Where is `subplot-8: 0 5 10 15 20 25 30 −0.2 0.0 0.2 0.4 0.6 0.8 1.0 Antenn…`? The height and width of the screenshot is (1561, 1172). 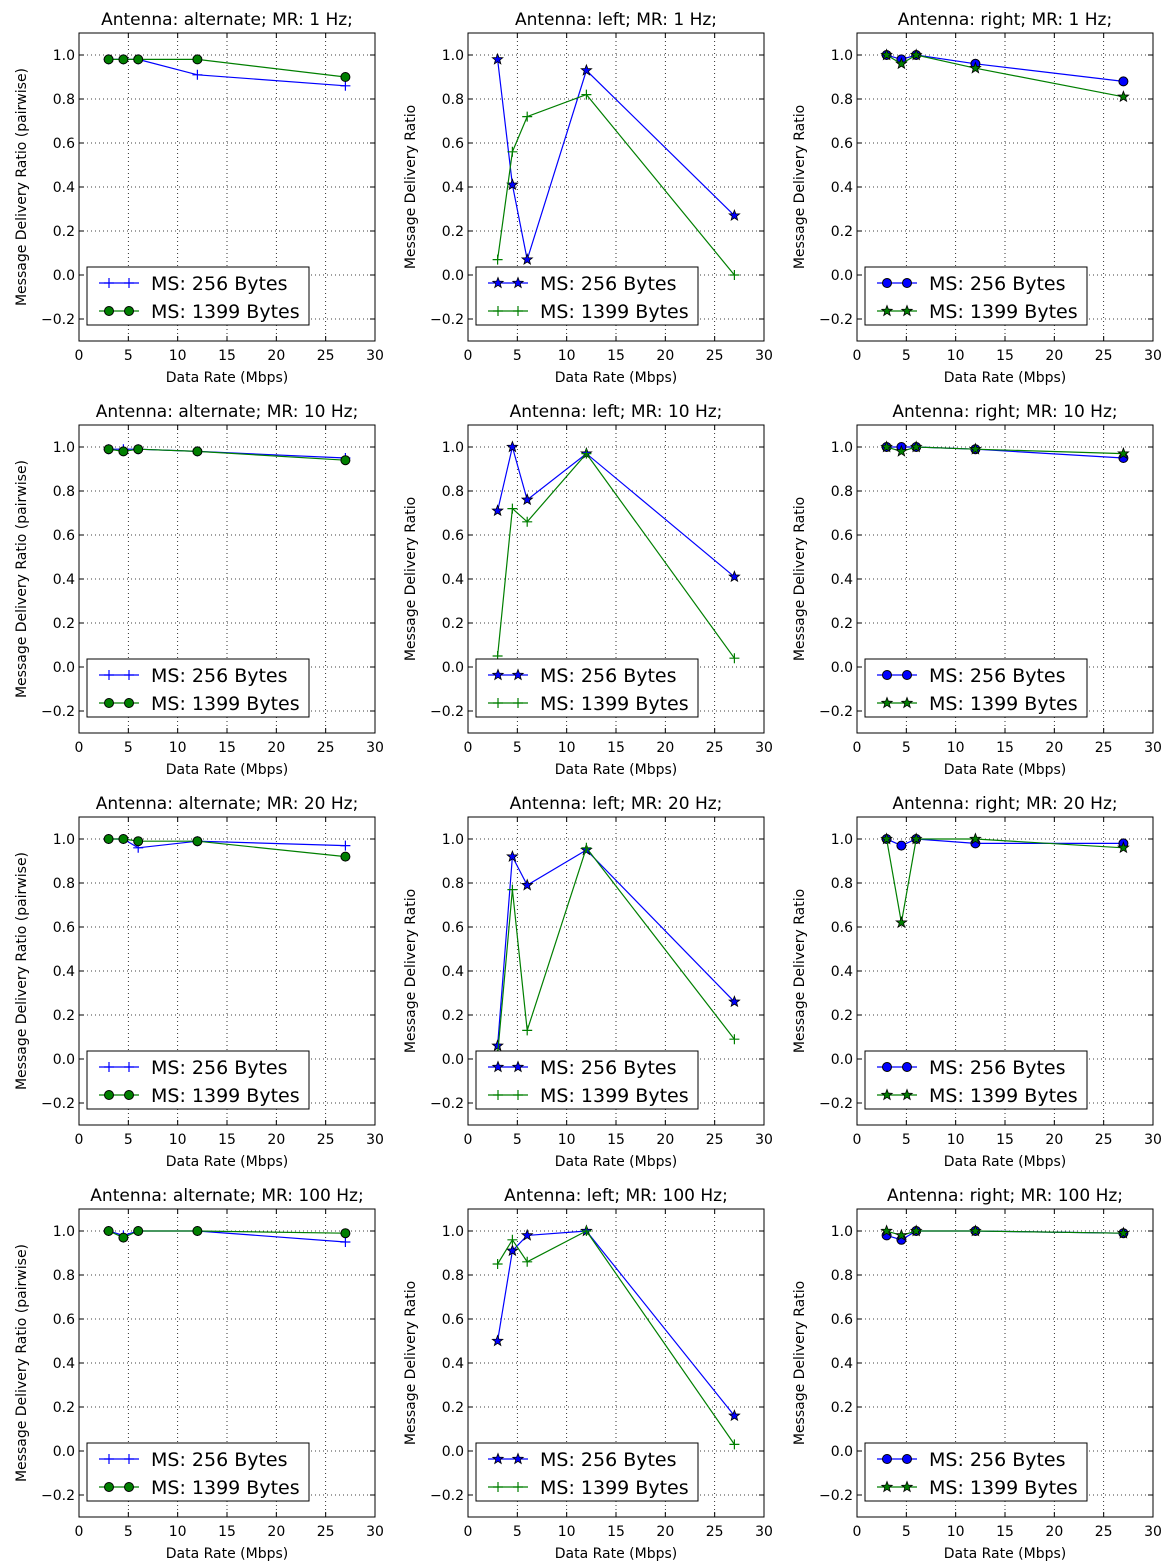
subplot-8: 0 5 10 15 20 25 30 −0.2 0.0 0.2 0.4 0.6 0.8 1.0 Antenn… is located at coordinates (588, 982).